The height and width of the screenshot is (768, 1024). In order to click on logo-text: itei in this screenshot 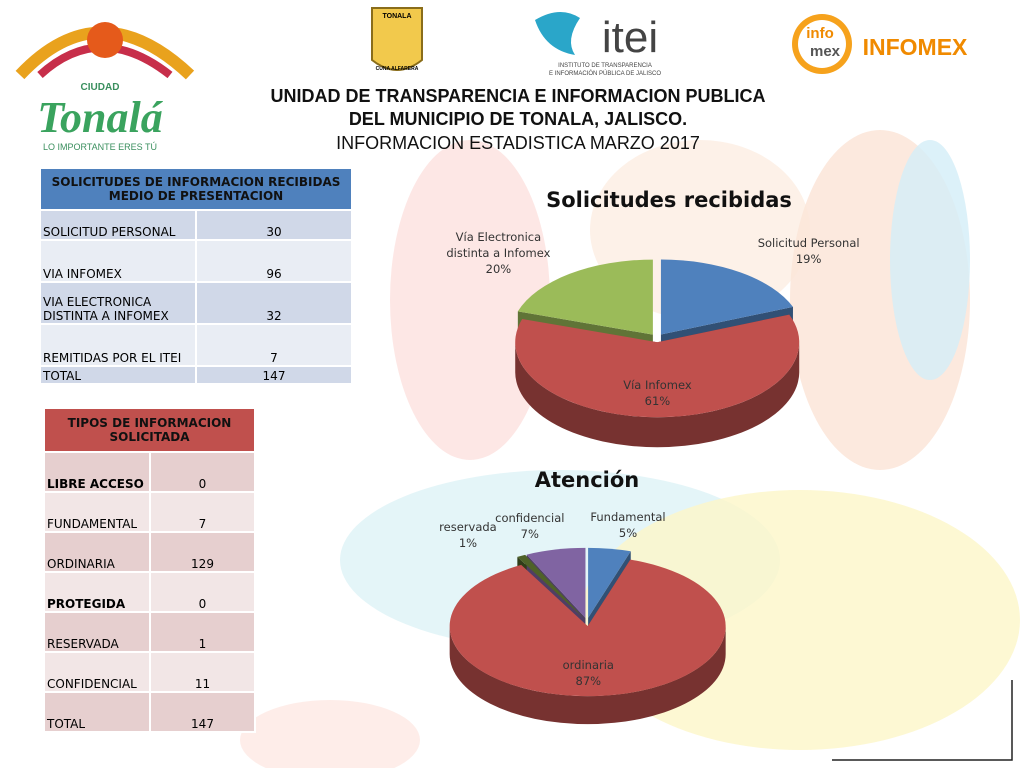, I will do `click(630, 37)`.